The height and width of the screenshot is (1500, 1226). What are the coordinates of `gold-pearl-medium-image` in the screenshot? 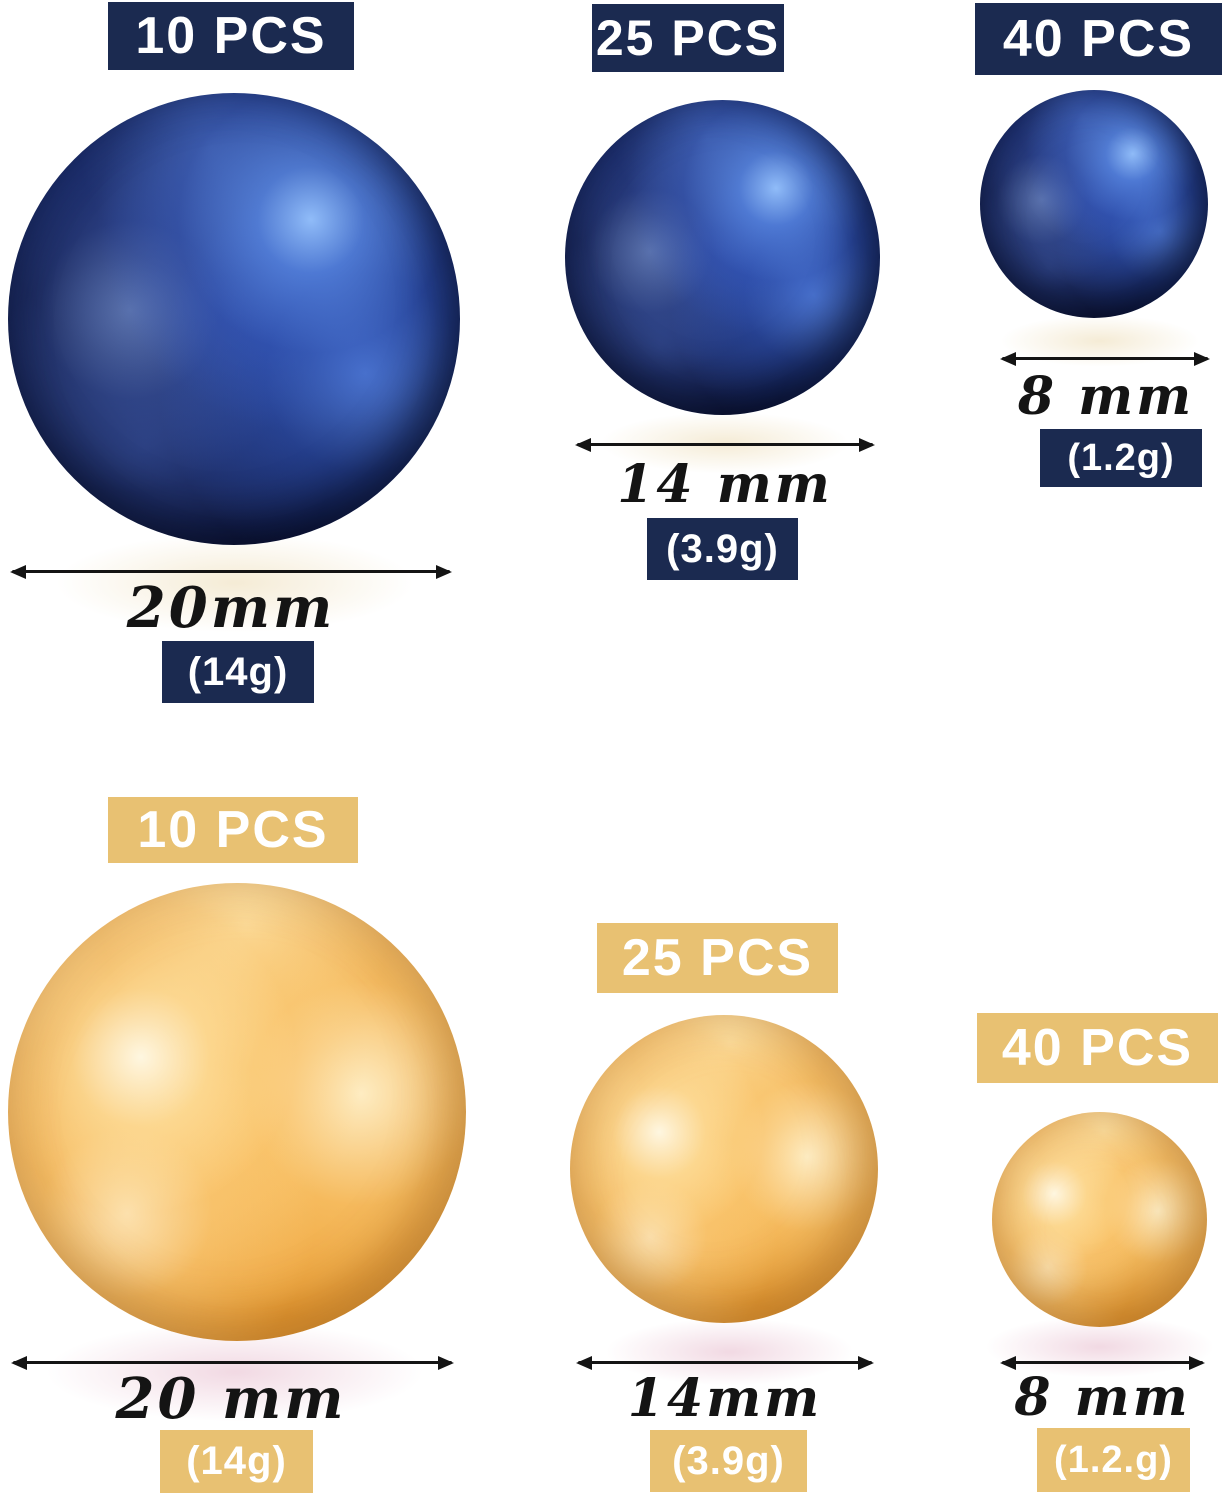 It's located at (724, 1169).